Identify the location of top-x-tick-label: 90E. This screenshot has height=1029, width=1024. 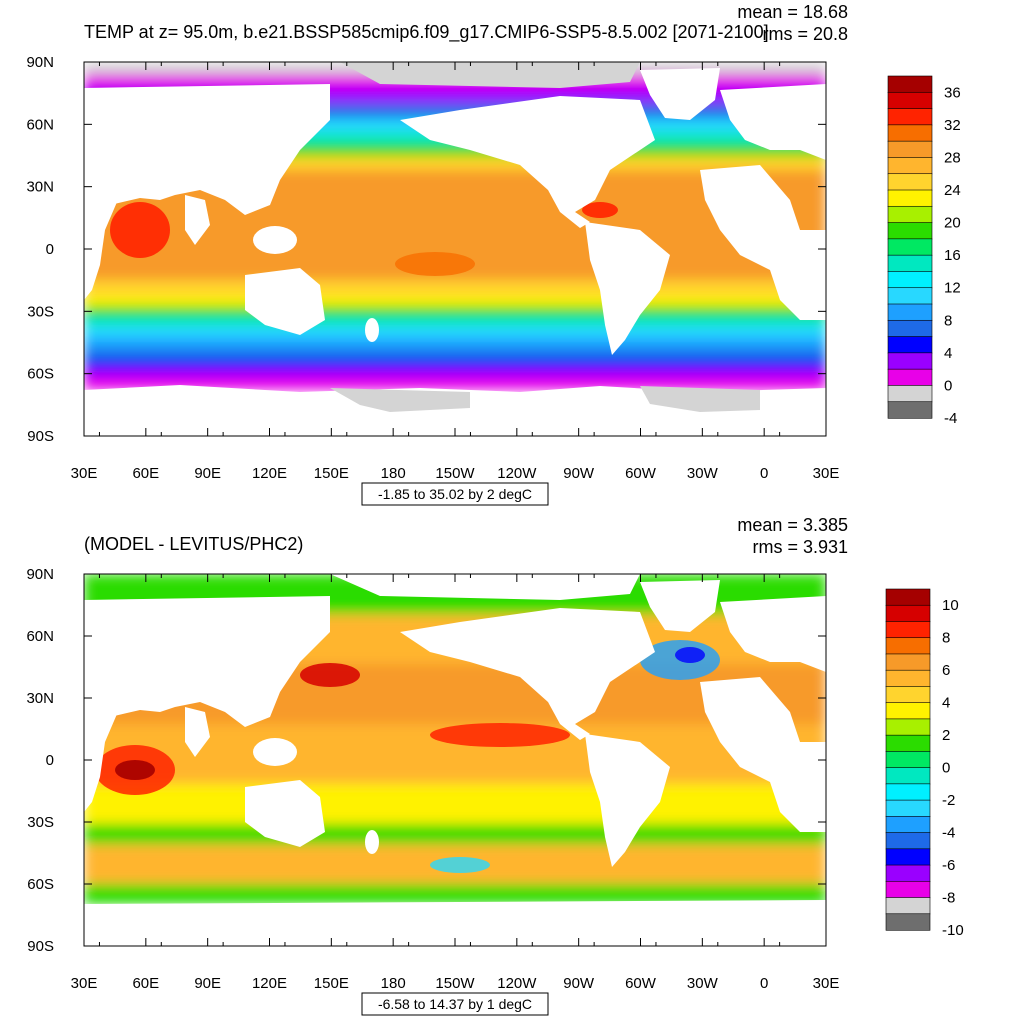
(207, 473).